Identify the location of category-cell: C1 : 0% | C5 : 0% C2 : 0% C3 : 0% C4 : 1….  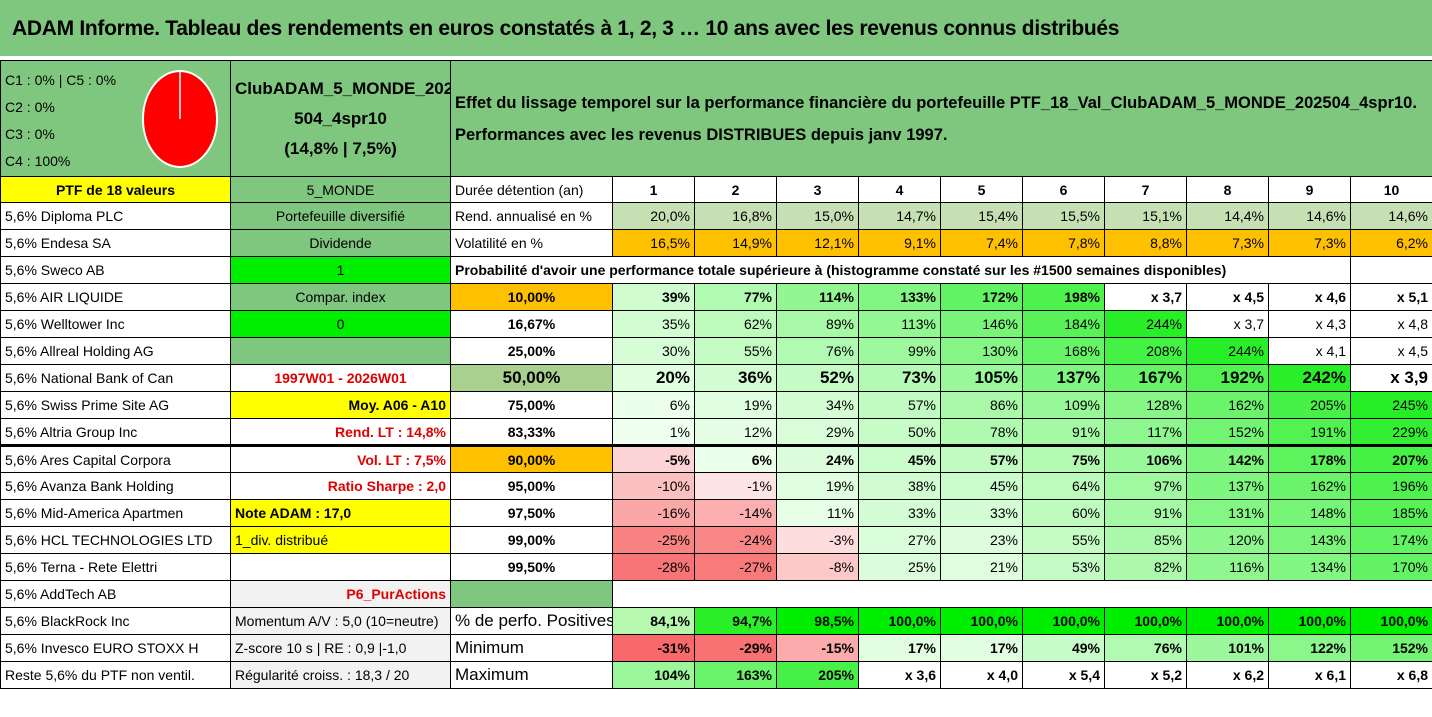
(115, 118).